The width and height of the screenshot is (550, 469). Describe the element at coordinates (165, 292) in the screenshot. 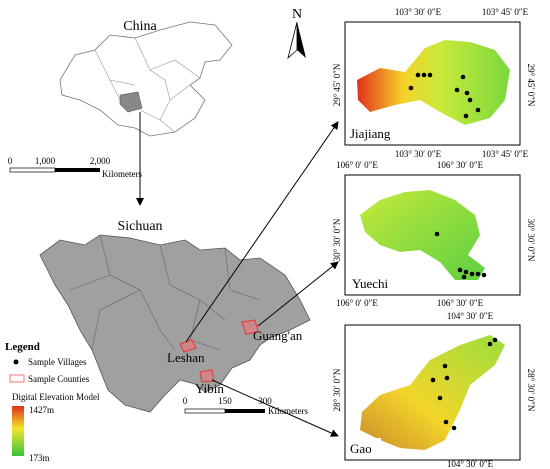

I see `sichuan-counties` at that location.